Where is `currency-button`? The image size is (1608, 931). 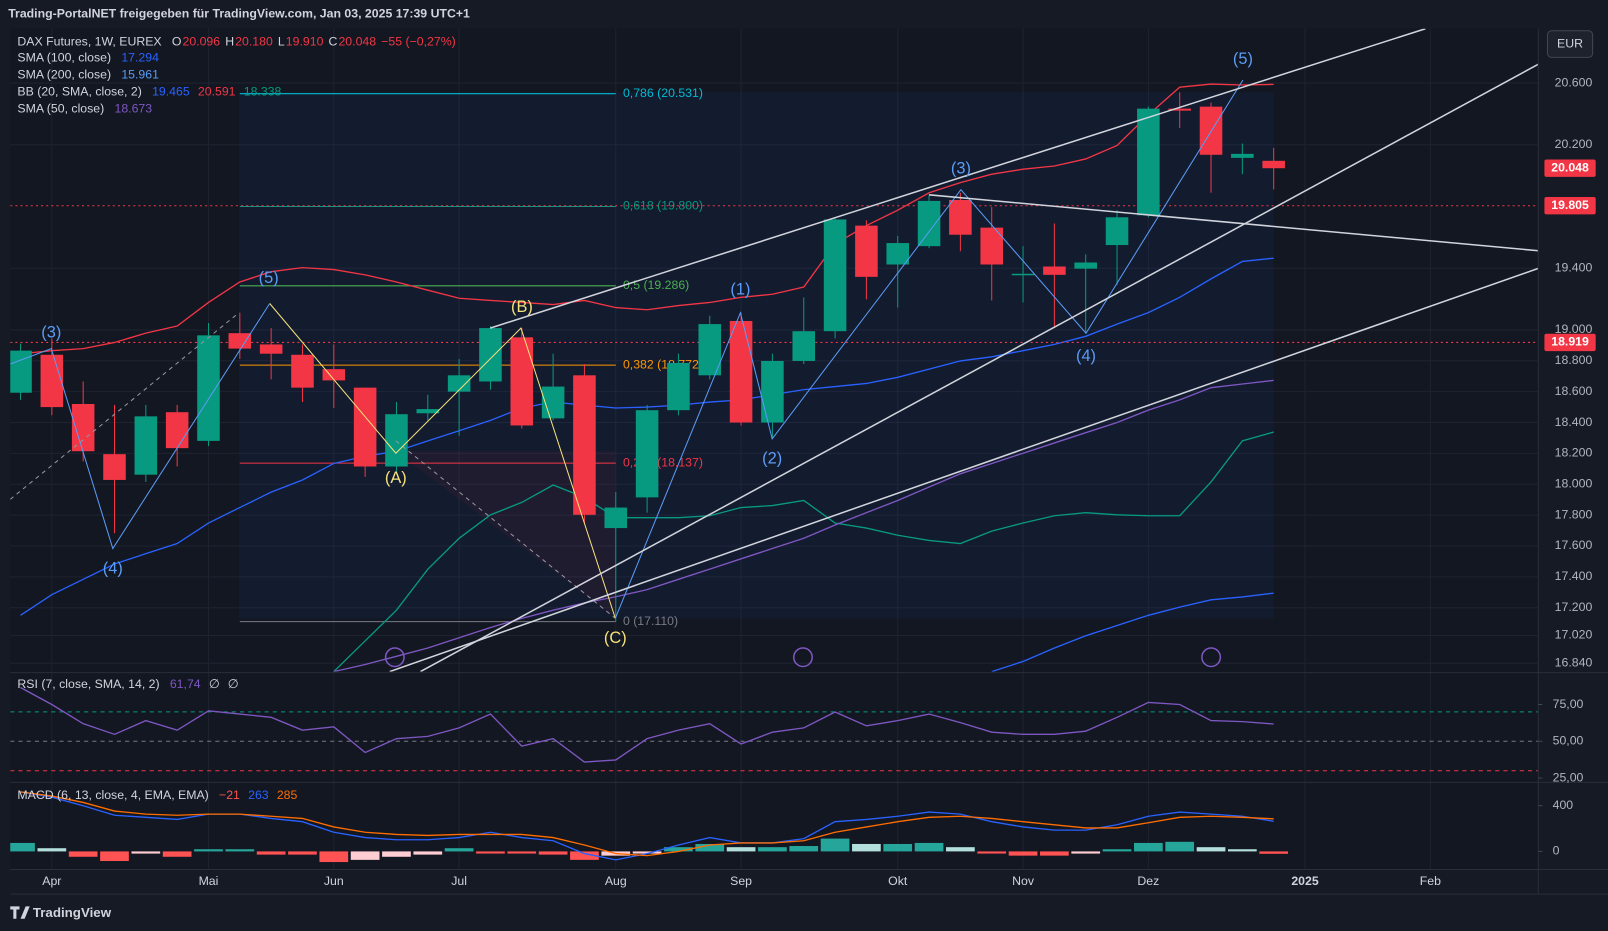
currency-button is located at coordinates (1570, 44).